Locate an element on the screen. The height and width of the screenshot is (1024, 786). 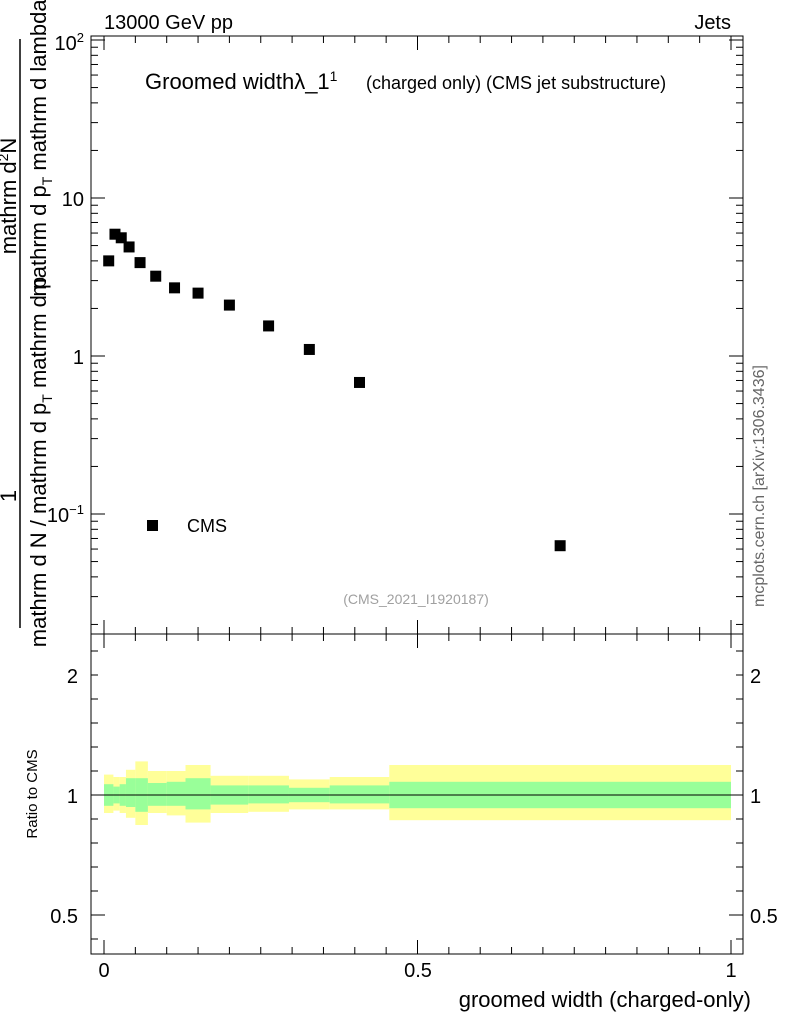
ratio-tick-label-2-left: 2 is located at coordinates (72, 677).